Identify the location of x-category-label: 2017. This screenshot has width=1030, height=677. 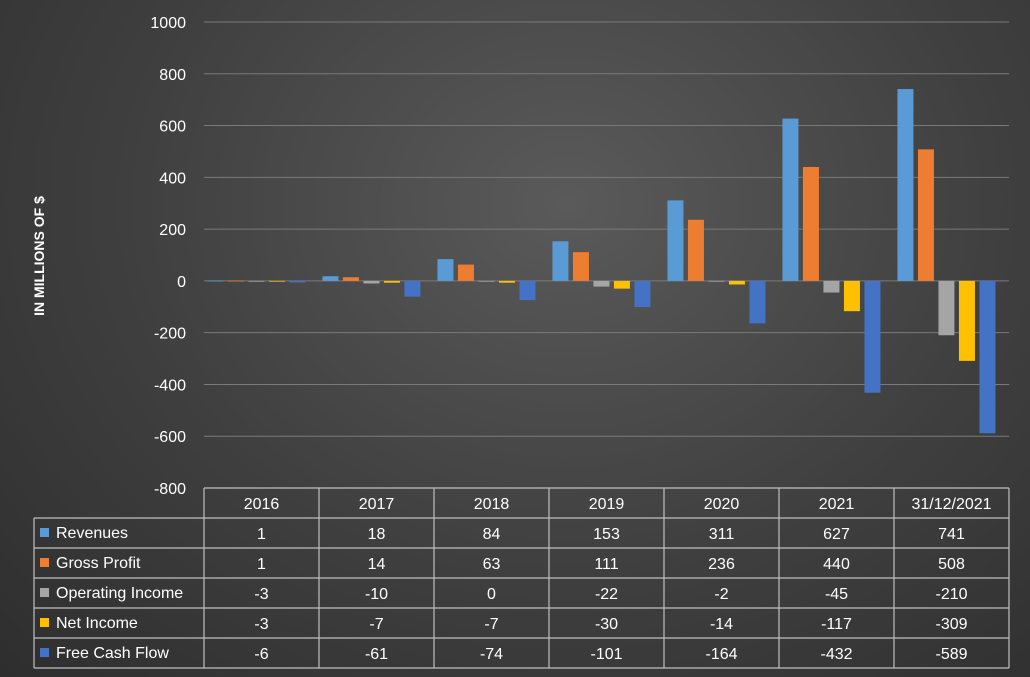
(377, 504).